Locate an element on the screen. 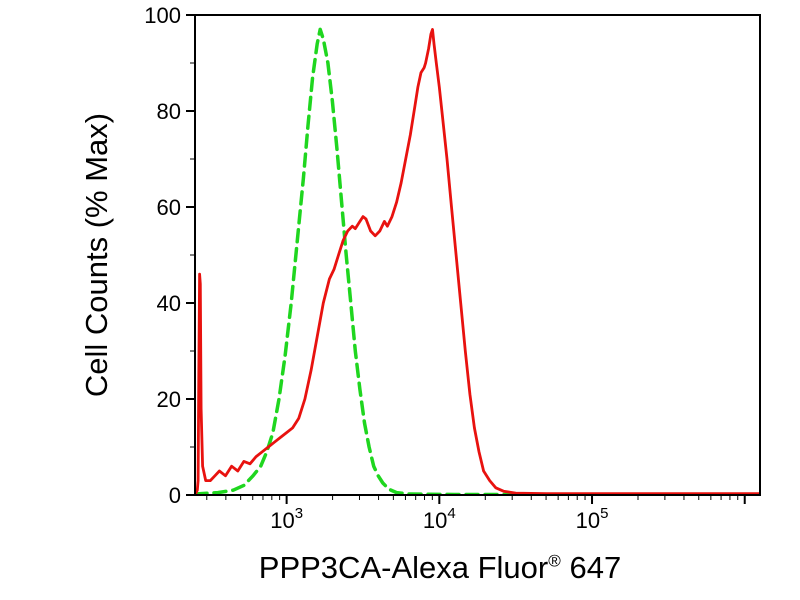  registered-trademark-symbol: ® is located at coordinates (554, 561).